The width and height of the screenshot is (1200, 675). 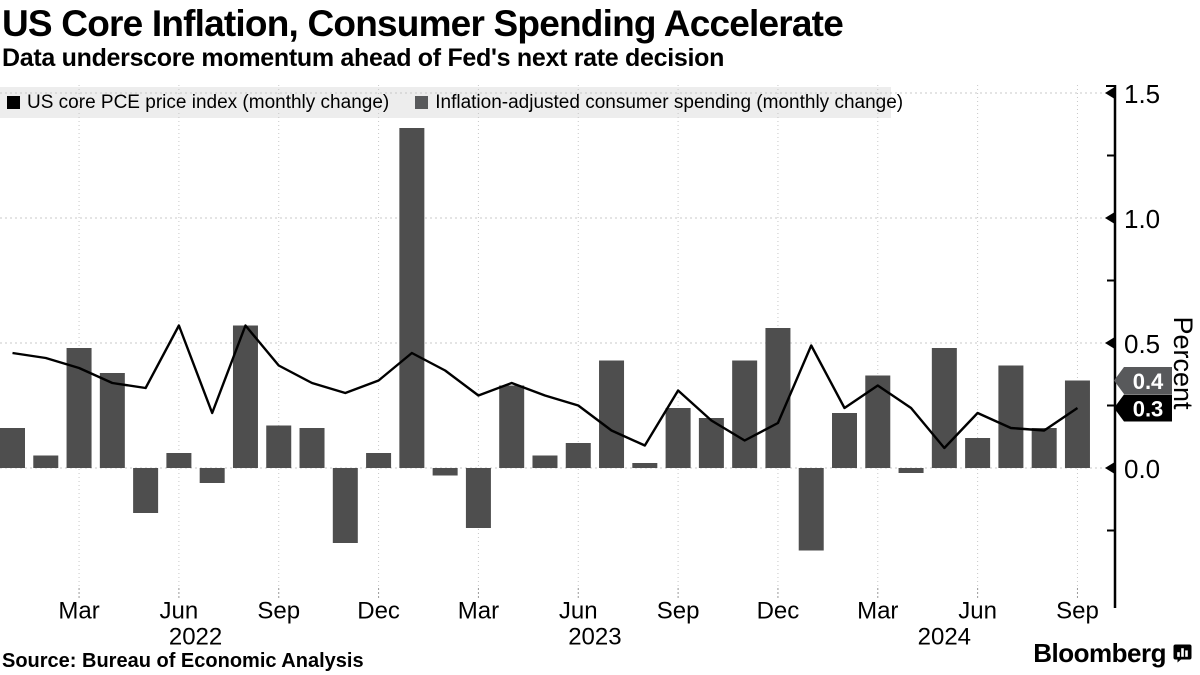 What do you see at coordinates (13, 102) in the screenshot?
I see `legend-swatch-pce-icon` at bounding box center [13, 102].